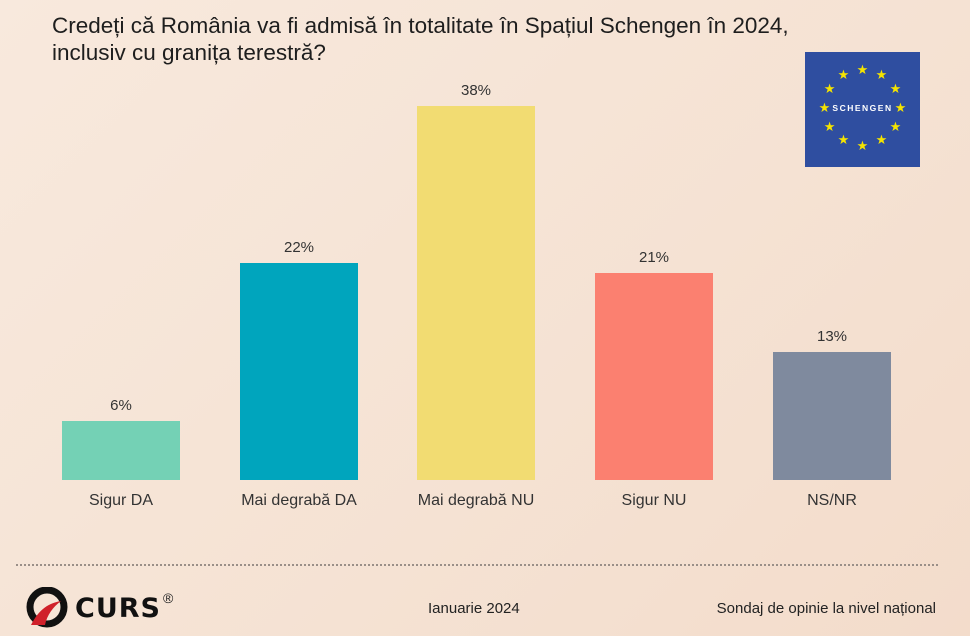  What do you see at coordinates (832, 337) in the screenshot?
I see `data-label: 13%` at bounding box center [832, 337].